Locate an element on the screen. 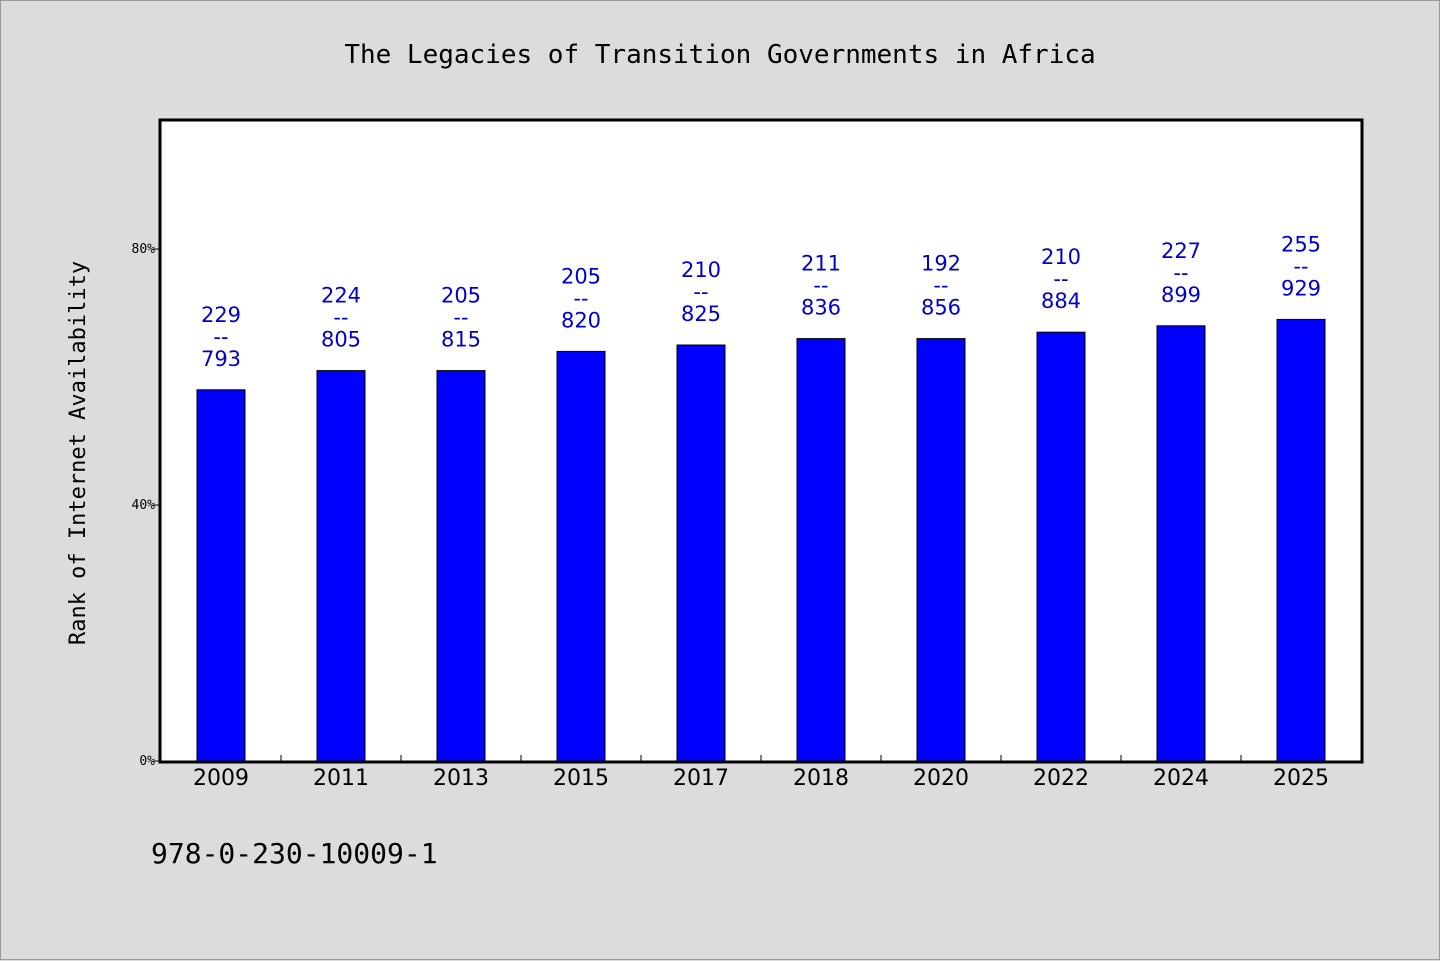  x-tick-label-2013: 2013 is located at coordinates (461, 778).